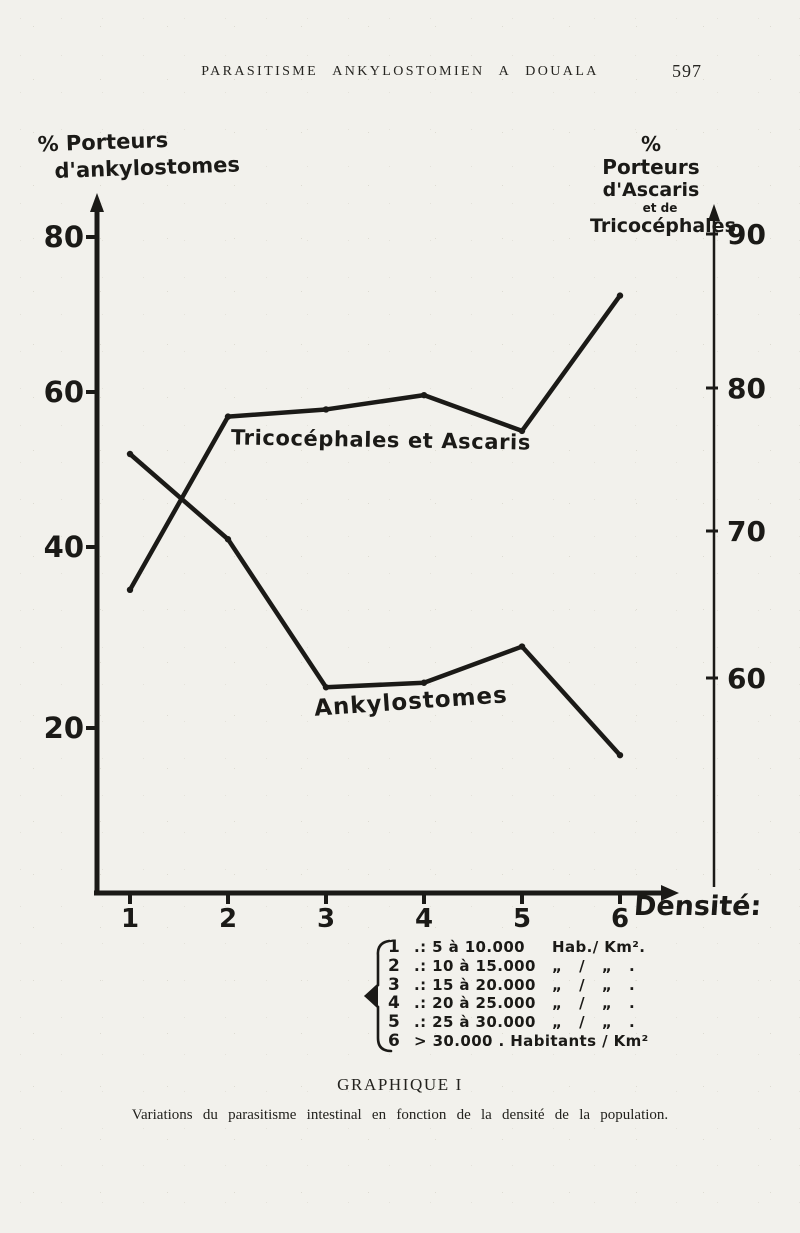  Describe the element at coordinates (746, 234) in the screenshot. I see `right-axis-tick-label: 90` at that location.